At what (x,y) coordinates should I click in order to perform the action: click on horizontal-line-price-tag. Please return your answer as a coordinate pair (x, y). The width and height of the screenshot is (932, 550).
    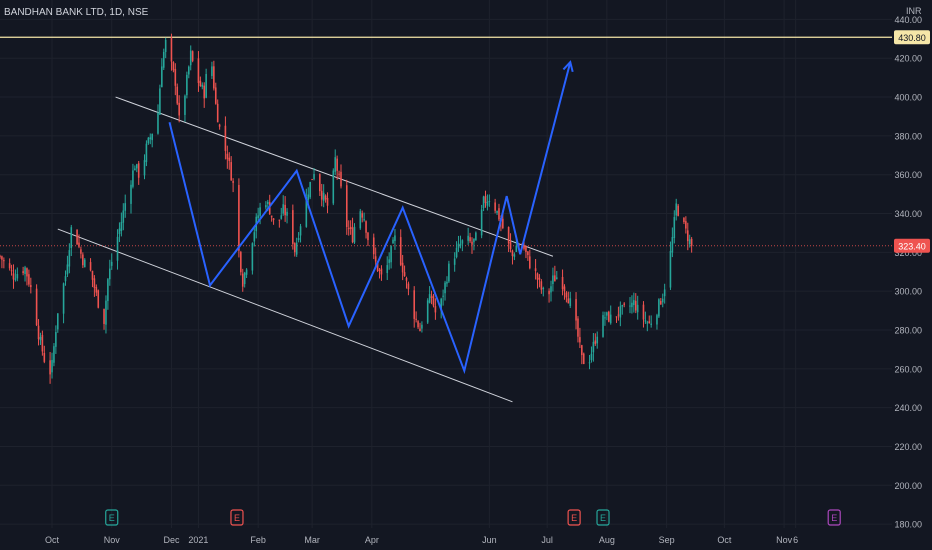
    Looking at the image, I should click on (912, 37).